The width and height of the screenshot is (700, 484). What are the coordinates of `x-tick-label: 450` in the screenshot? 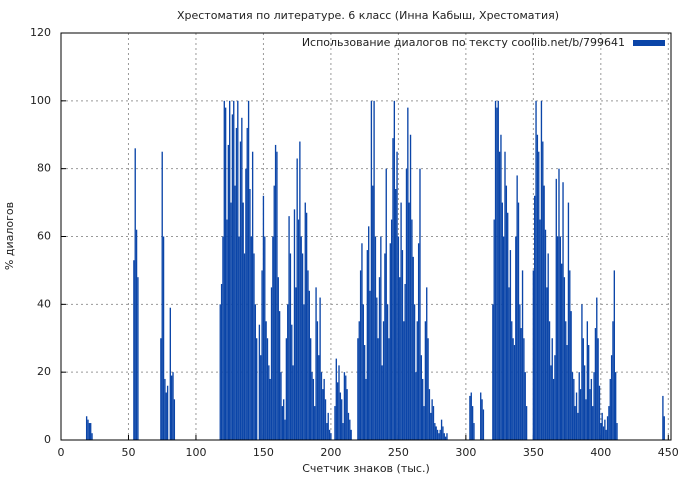 It's located at (668, 452).